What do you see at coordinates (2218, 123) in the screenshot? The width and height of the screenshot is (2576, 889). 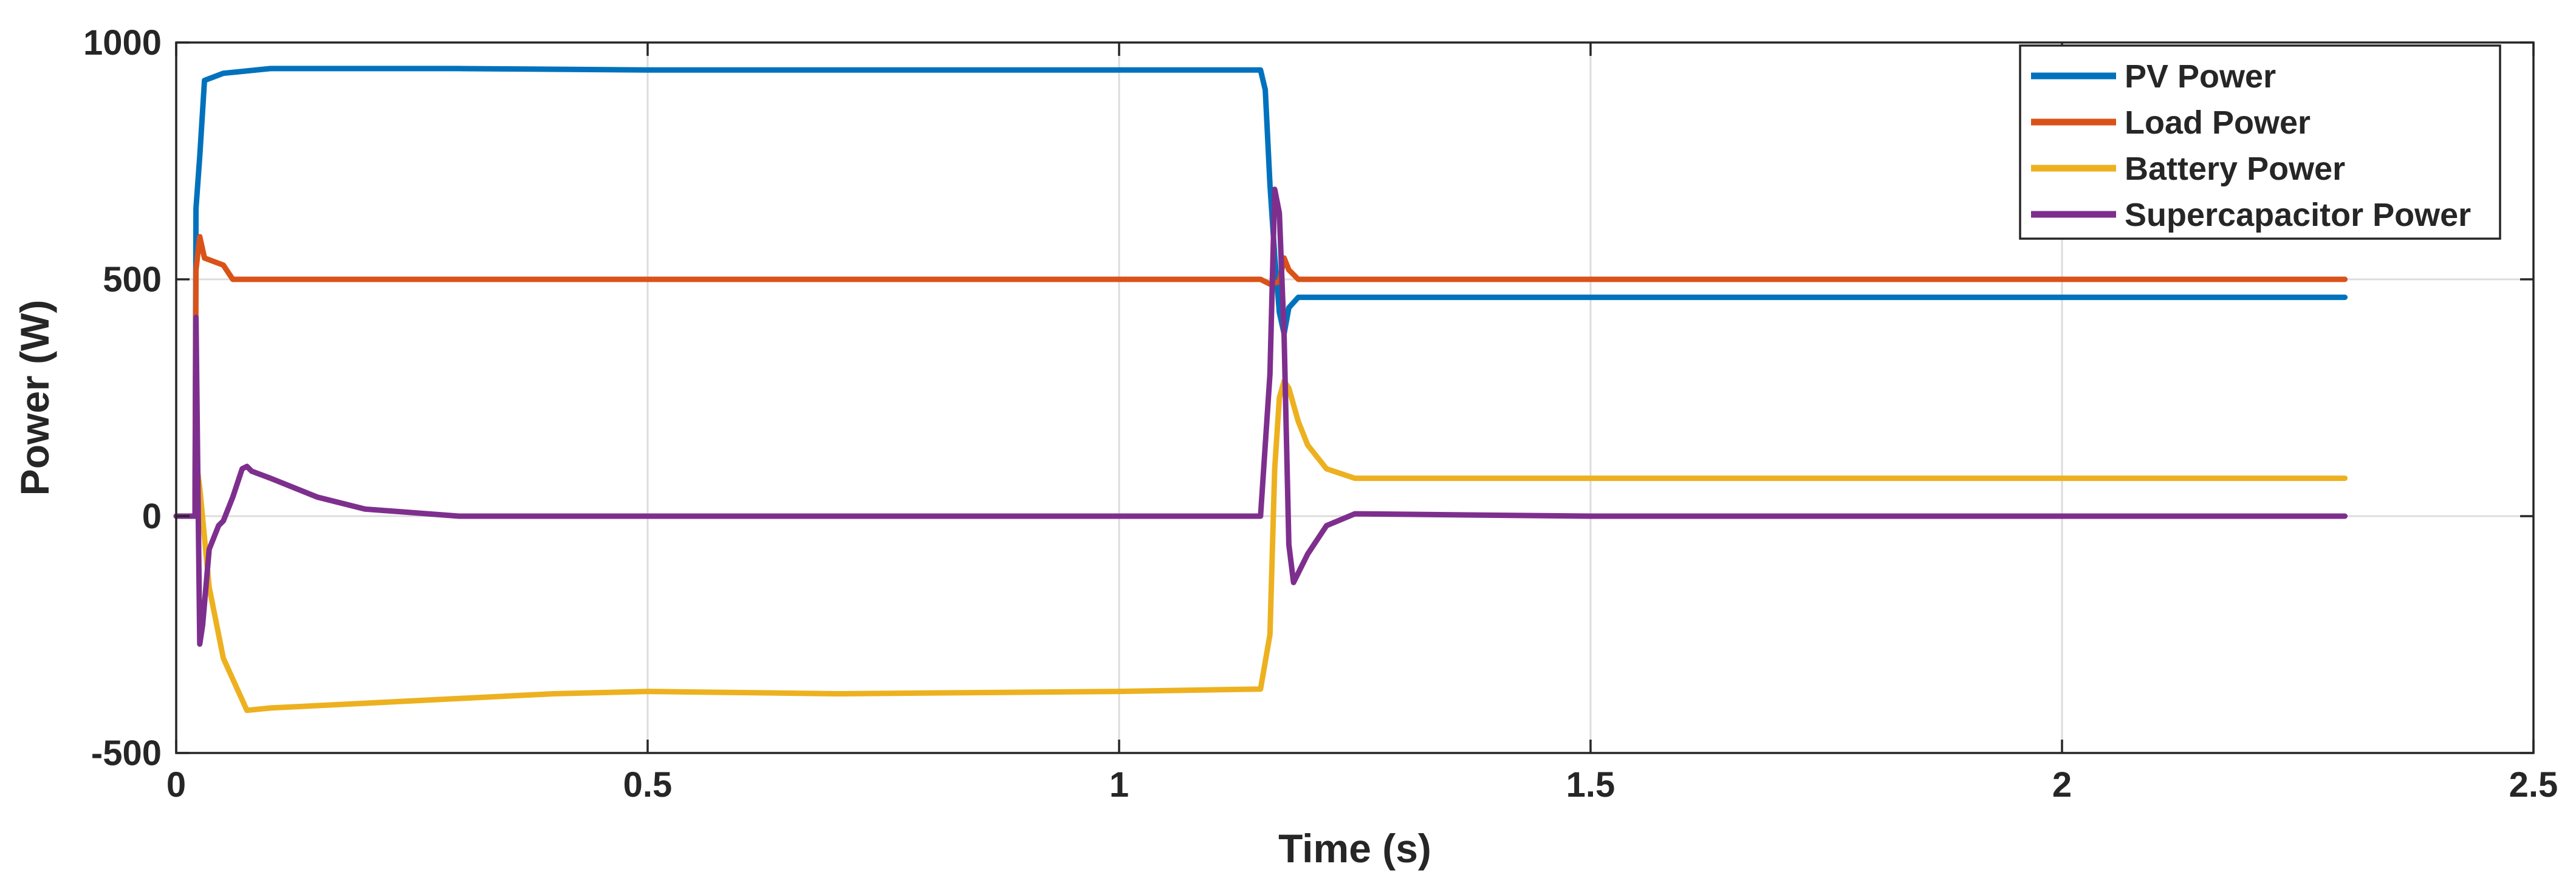 I see `legend-label: Load Power` at bounding box center [2218, 123].